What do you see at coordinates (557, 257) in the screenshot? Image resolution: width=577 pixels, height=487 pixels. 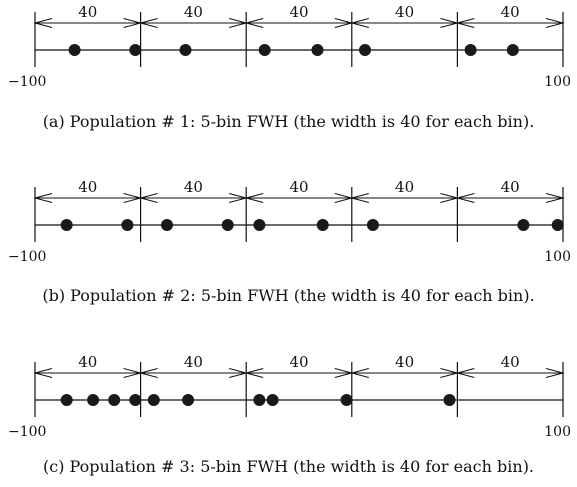 I see `panel-b-axis-max-label: 100` at bounding box center [557, 257].